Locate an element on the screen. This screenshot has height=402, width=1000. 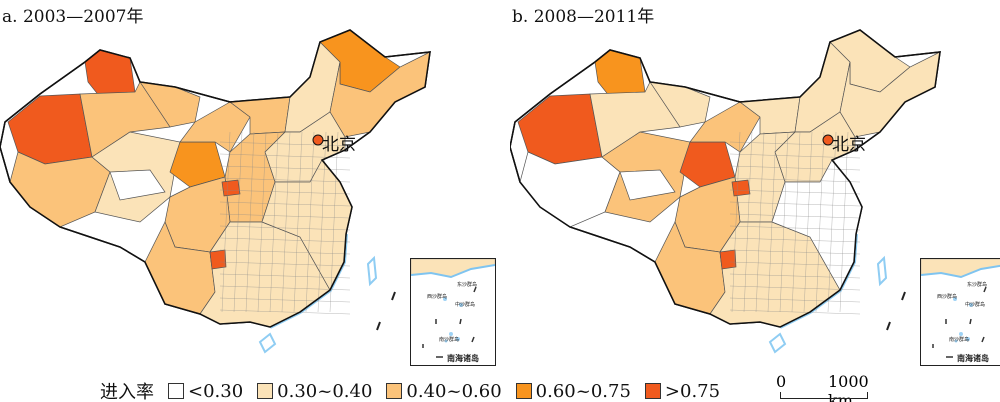
scale-end: 1000 km is located at coordinates (848, 387).